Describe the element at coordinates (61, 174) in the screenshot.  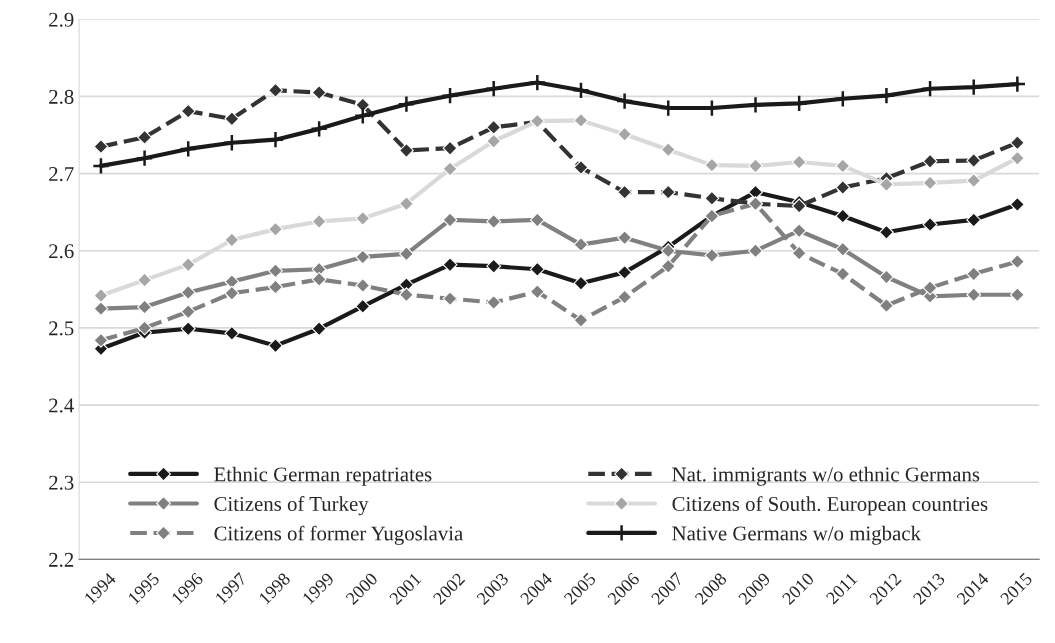
I see `y-tick-label: 2.7` at that location.